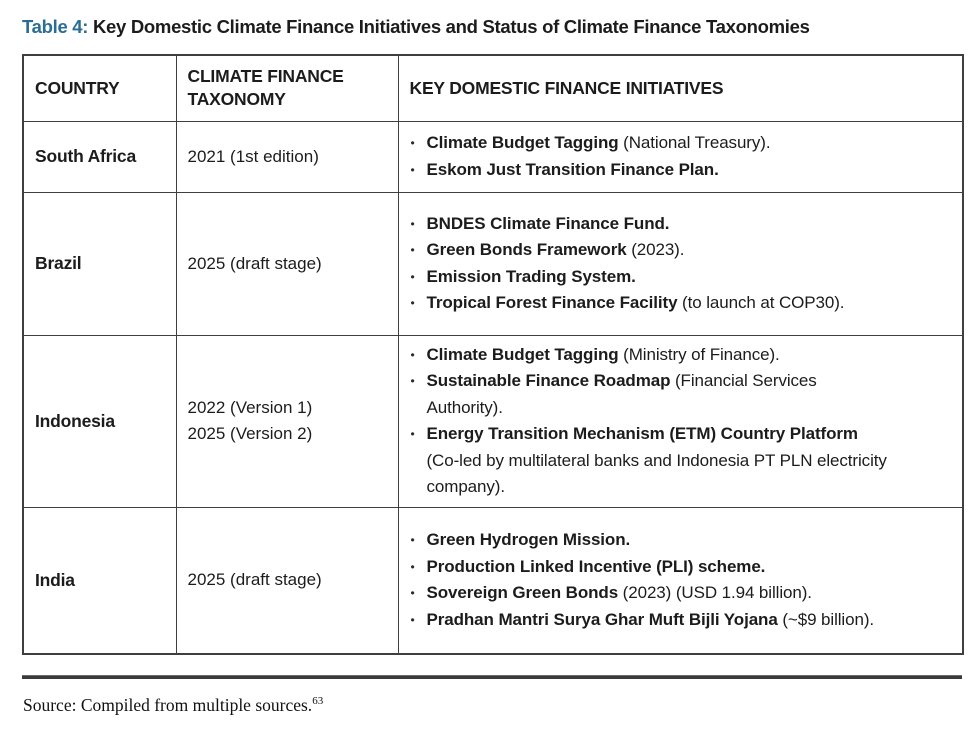  I want to click on initiative-text: Emission Trading System., so click(531, 276).